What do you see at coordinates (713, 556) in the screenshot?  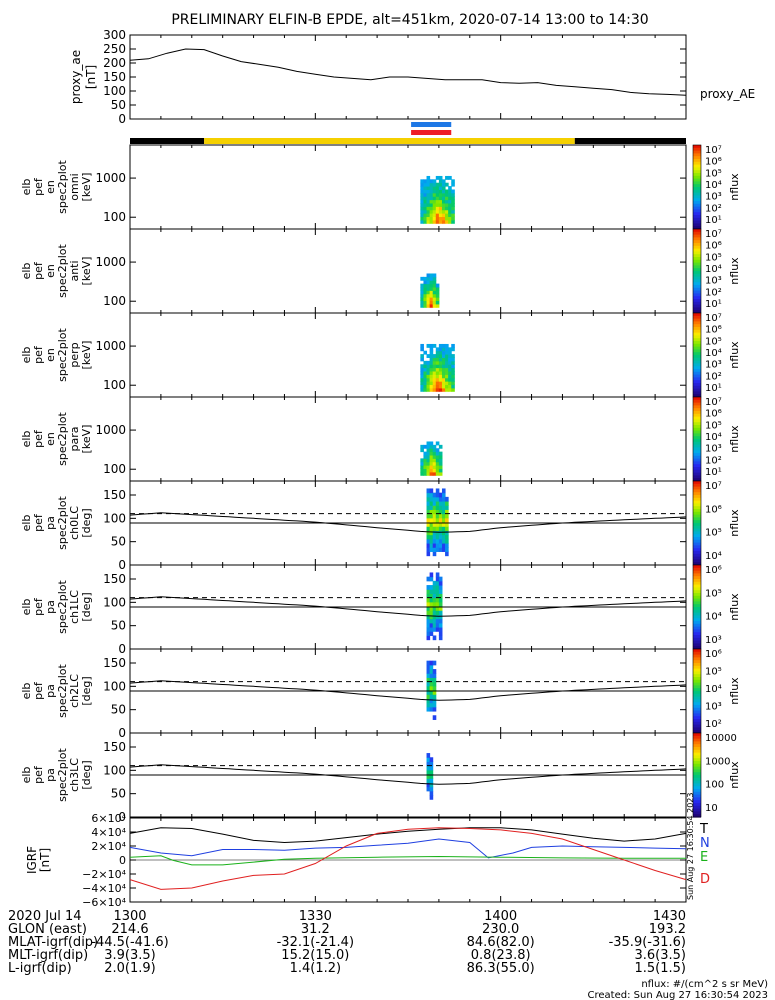 I see `pa-panel-1-colorbar-tick-label: 10⁴` at bounding box center [713, 556].